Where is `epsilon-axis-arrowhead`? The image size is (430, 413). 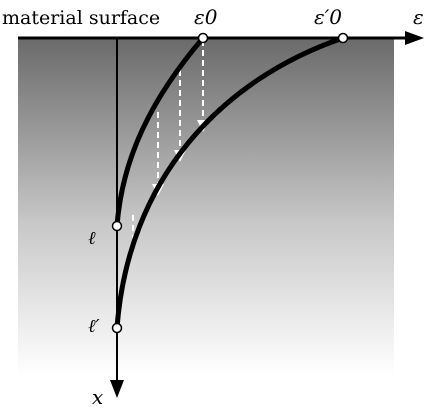 epsilon-axis-arrowhead is located at coordinates (414, 38).